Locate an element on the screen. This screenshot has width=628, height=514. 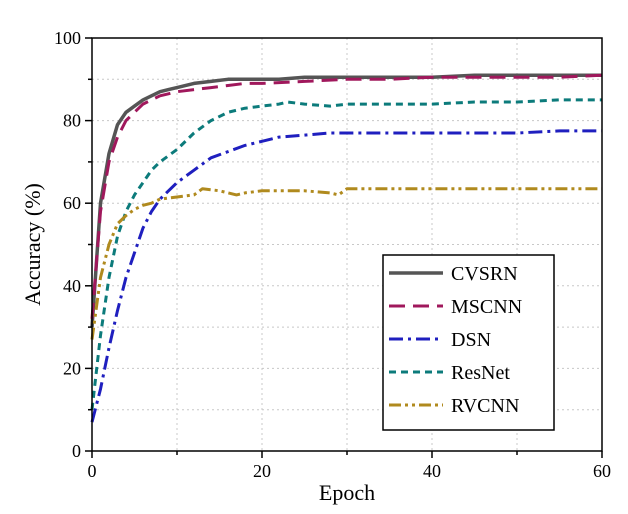
x-tick-label: 20 is located at coordinates (262, 471).